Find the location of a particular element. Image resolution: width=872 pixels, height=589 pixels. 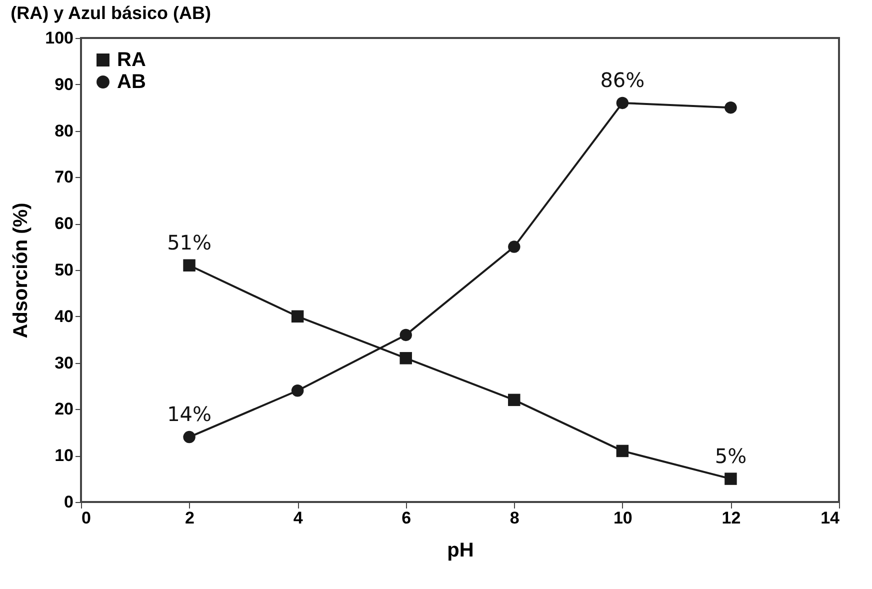

y-tick-label: 20 is located at coordinates (64, 409).